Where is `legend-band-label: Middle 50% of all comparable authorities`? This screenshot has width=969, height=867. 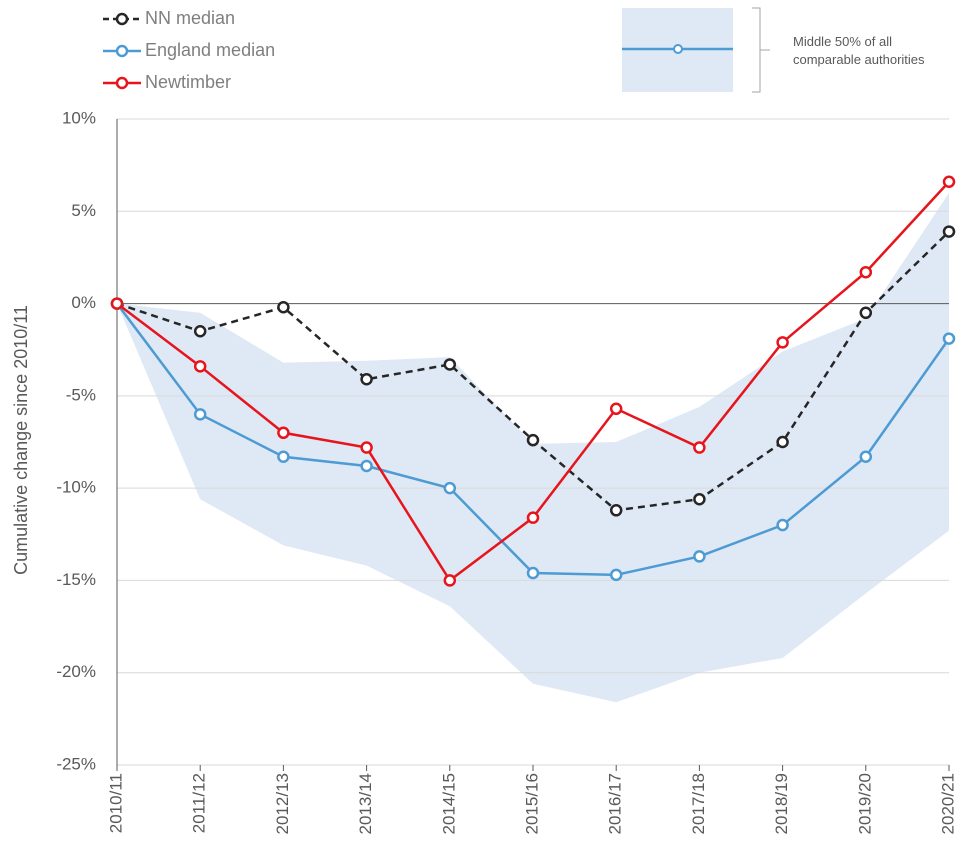 legend-band-label: Middle 50% of all comparable authorities is located at coordinates (859, 50).